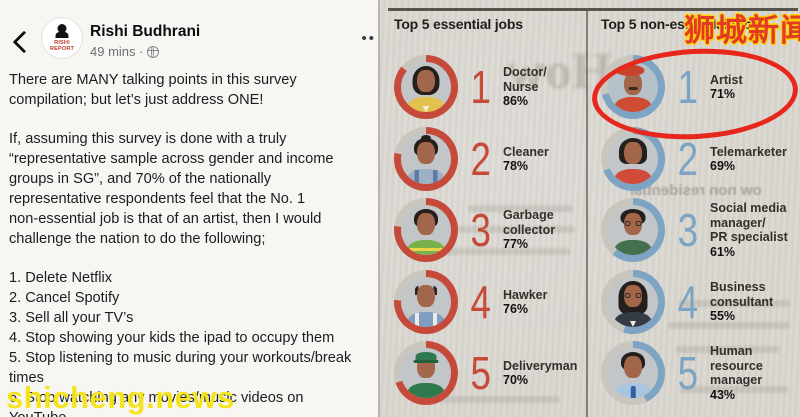 Image resolution: width=800 pixels, height=417 pixels. Describe the element at coordinates (736, 365) in the screenshot. I see `job-name: Human resource manager` at that location.